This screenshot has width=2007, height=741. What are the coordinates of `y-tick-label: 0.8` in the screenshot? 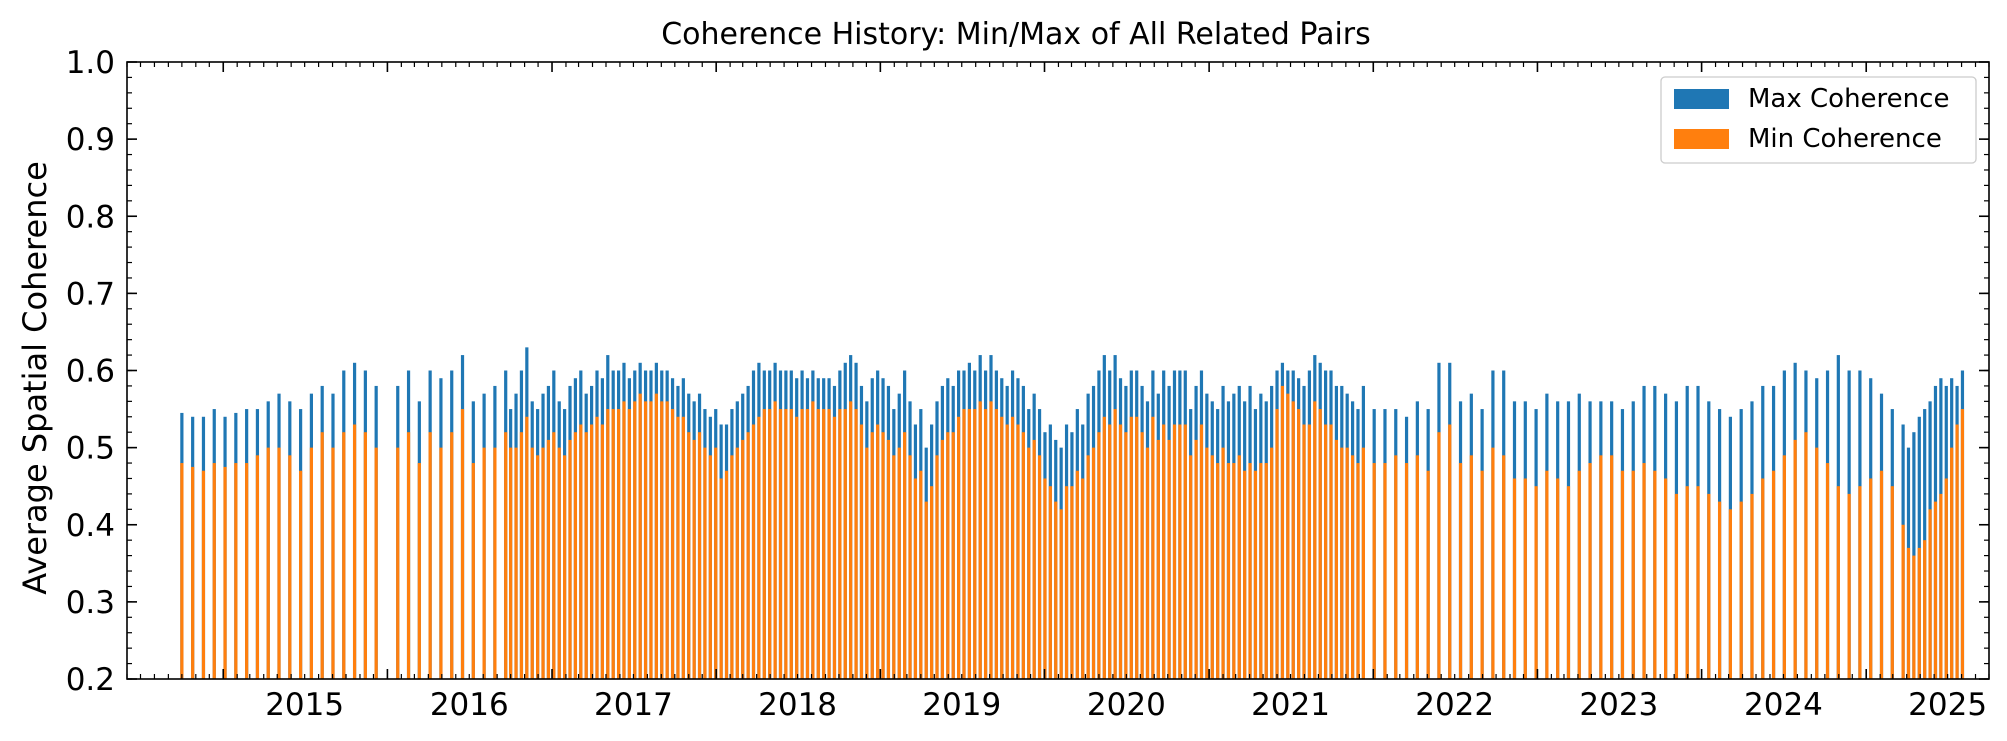 It's located at (90, 217).